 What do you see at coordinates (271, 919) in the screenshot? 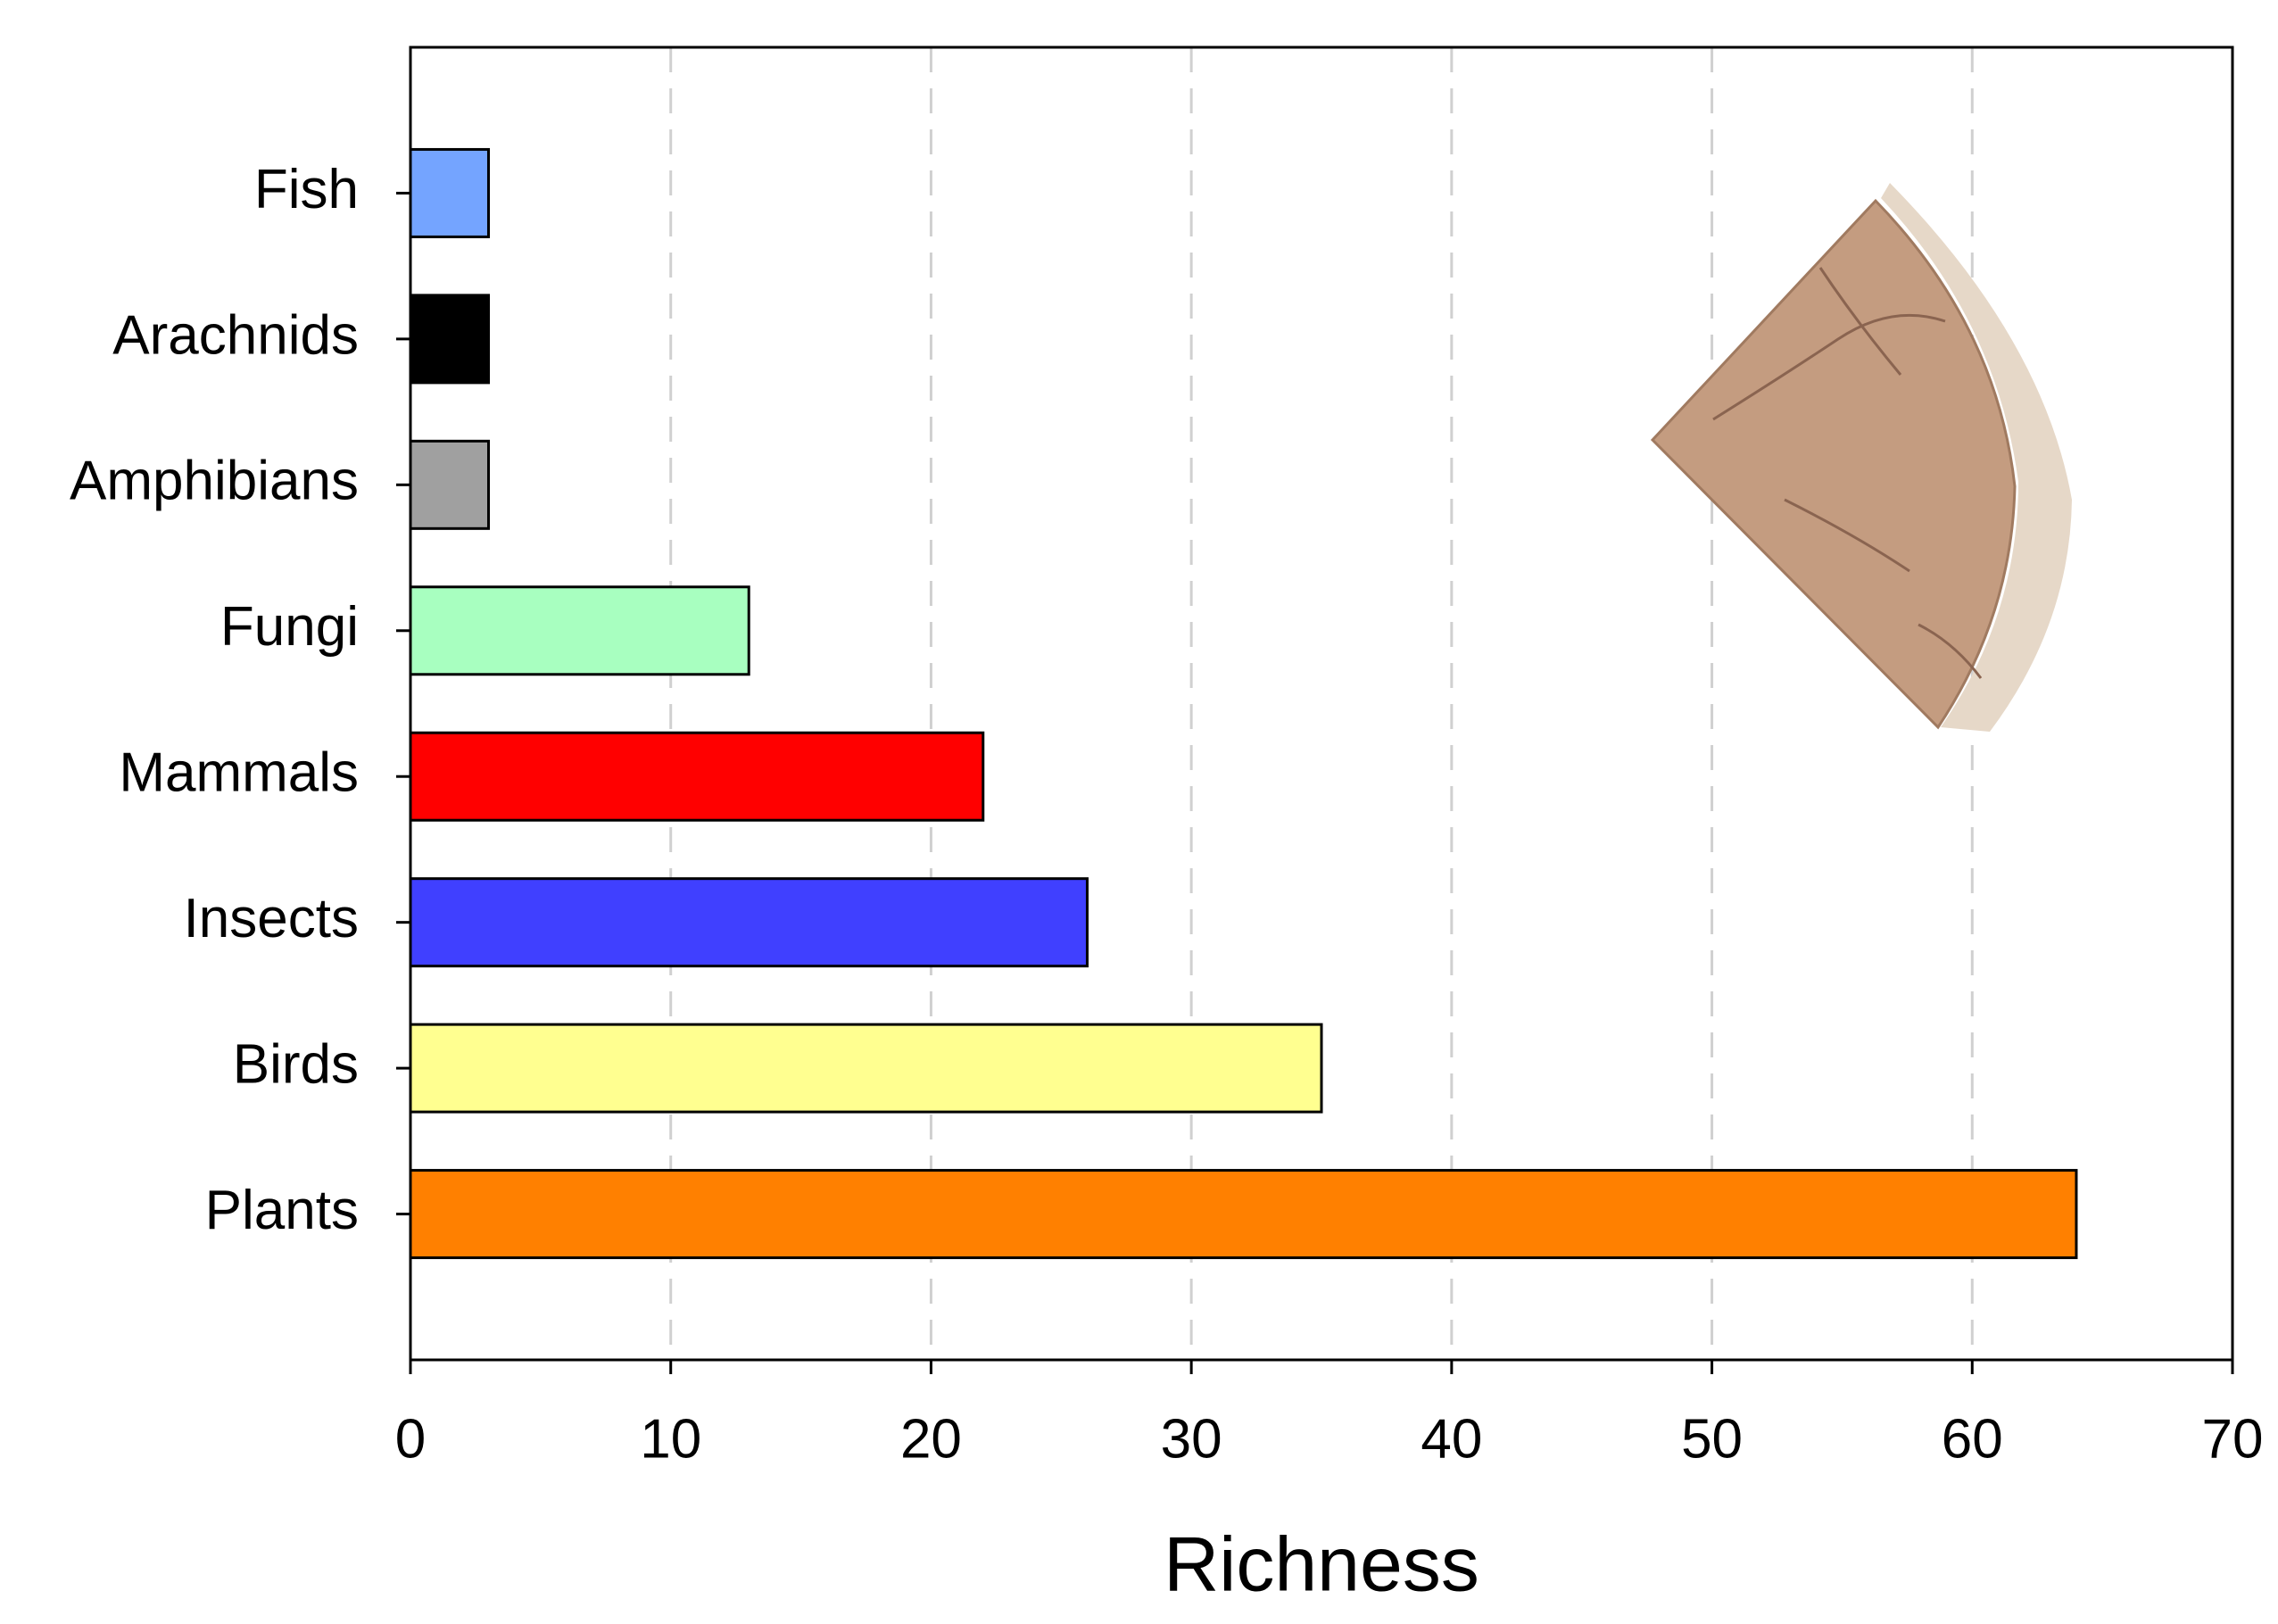
I see `y-tick-label: Insects` at bounding box center [271, 919].